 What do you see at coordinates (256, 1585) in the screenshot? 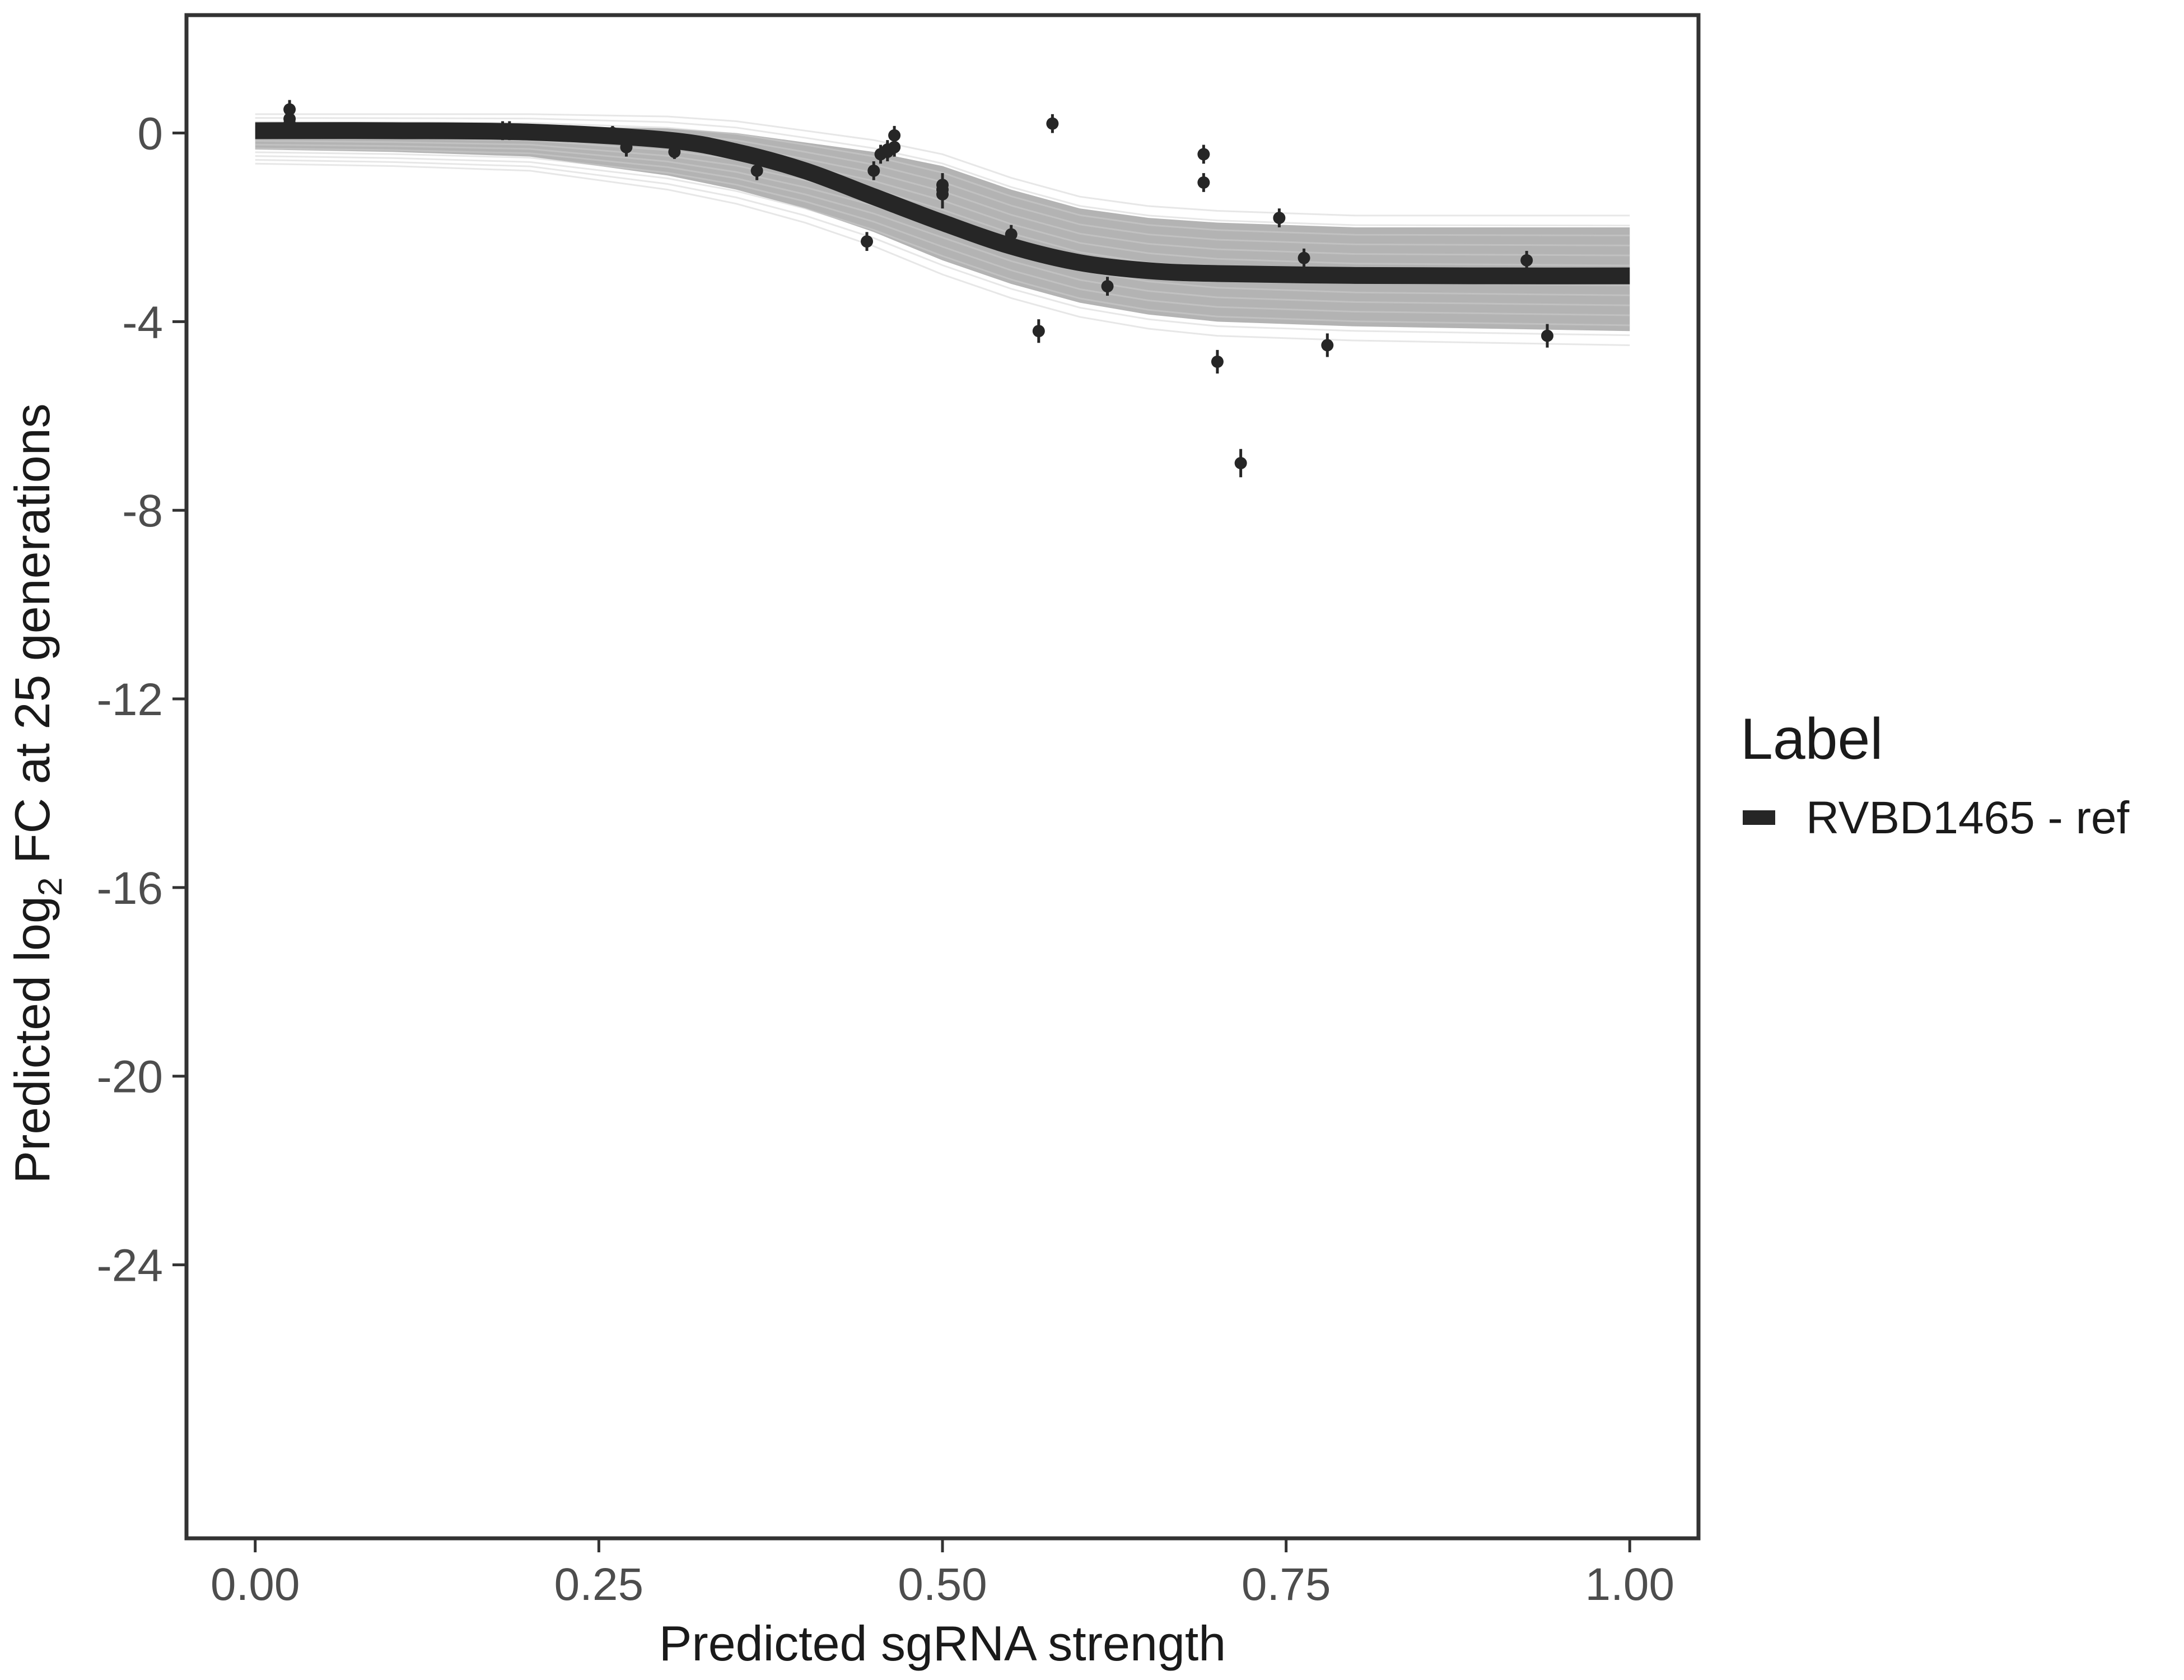
I see `x-tick-label: 0.00` at bounding box center [256, 1585].